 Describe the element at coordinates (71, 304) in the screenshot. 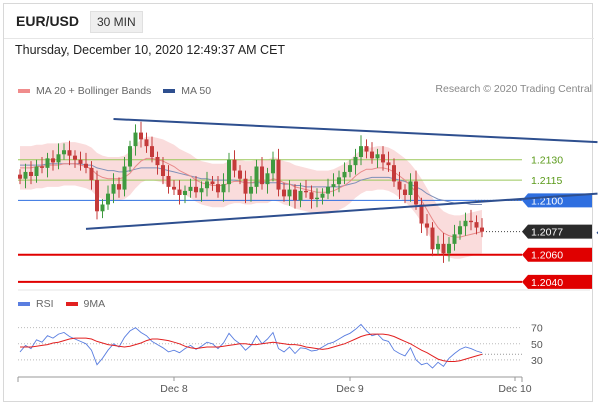

I see `legend-swatch-9ma` at that location.